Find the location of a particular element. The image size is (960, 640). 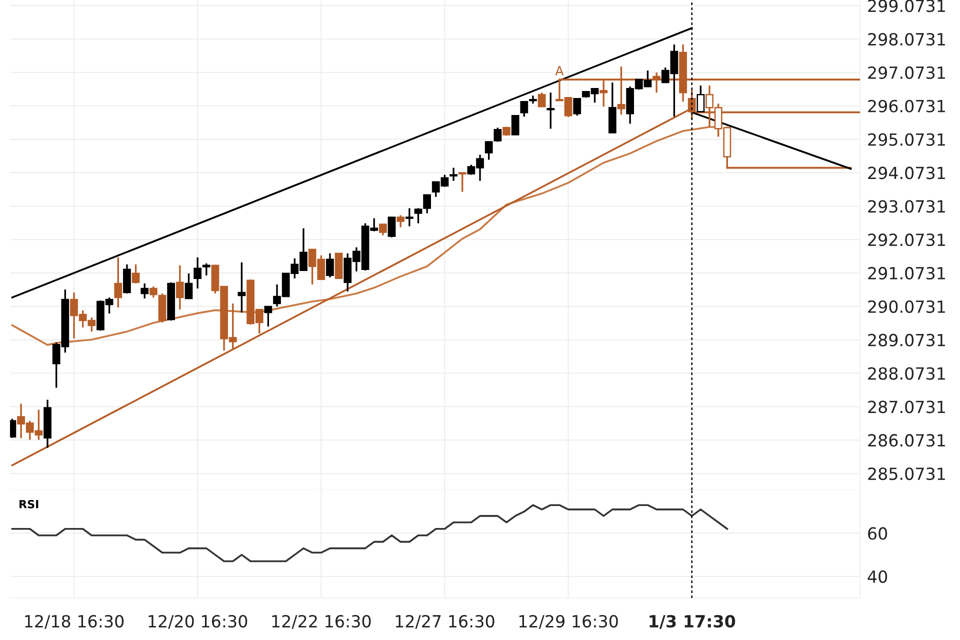

y-tick-label: 285.0731 is located at coordinates (906, 473).